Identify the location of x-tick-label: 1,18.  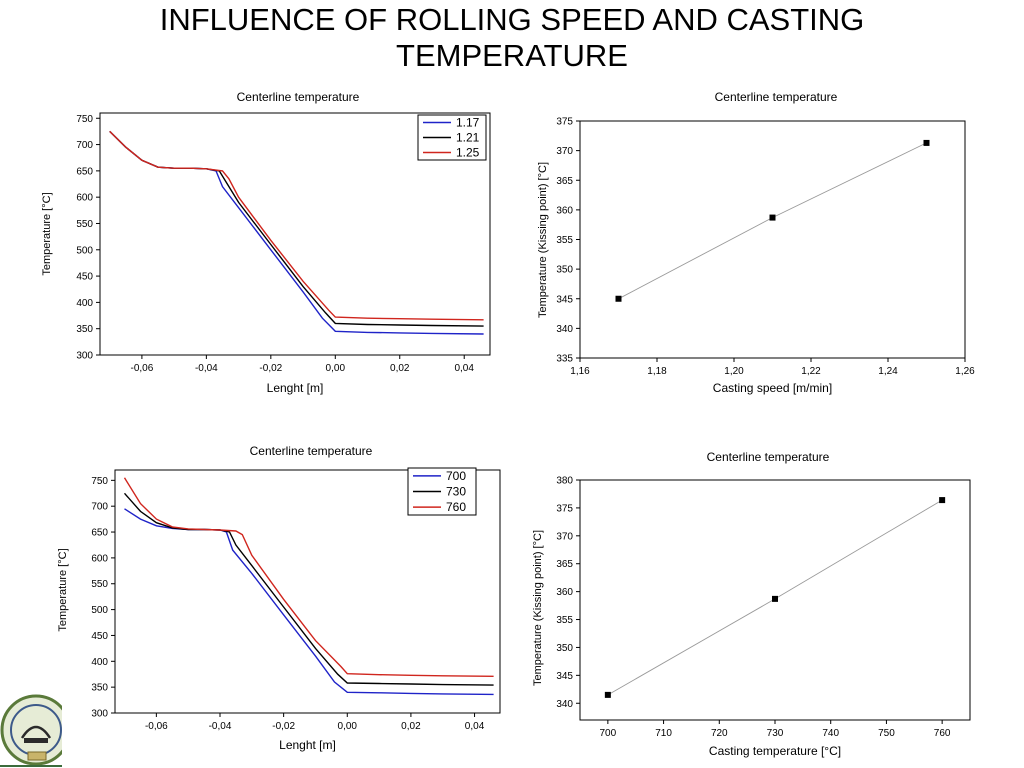
(657, 371).